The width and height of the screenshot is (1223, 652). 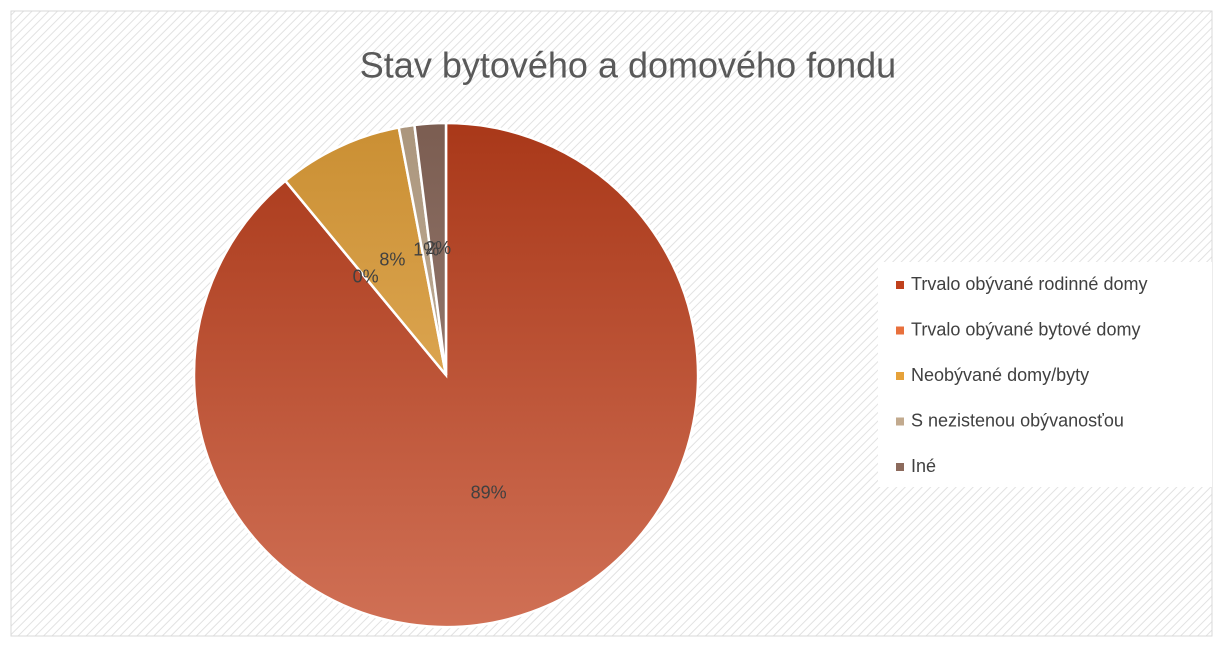 What do you see at coordinates (489, 492) in the screenshot?
I see `data-label: 89%` at bounding box center [489, 492].